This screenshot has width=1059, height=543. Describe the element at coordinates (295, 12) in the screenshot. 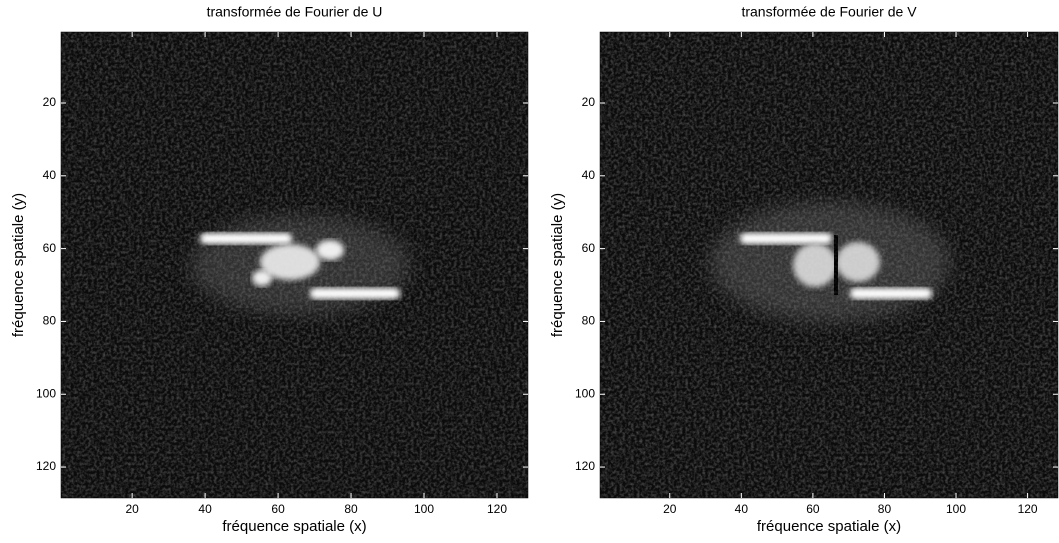

I see `chart-title: transformée de Fourier de U` at that location.